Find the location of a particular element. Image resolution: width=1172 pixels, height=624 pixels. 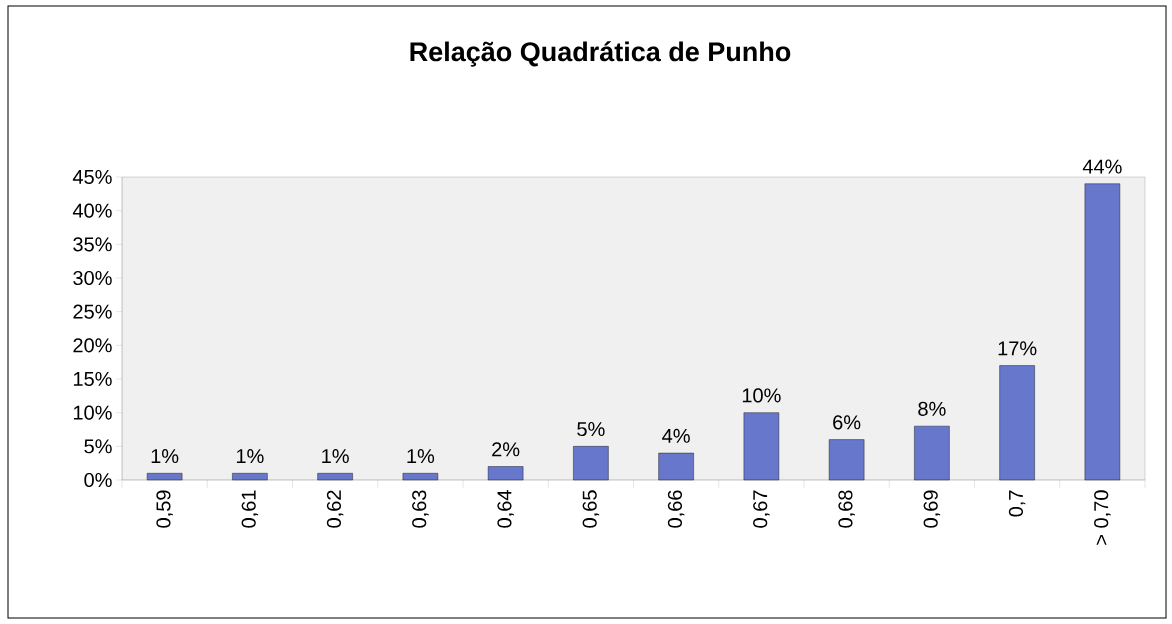

y-tick-label: 30% is located at coordinates (92, 278).